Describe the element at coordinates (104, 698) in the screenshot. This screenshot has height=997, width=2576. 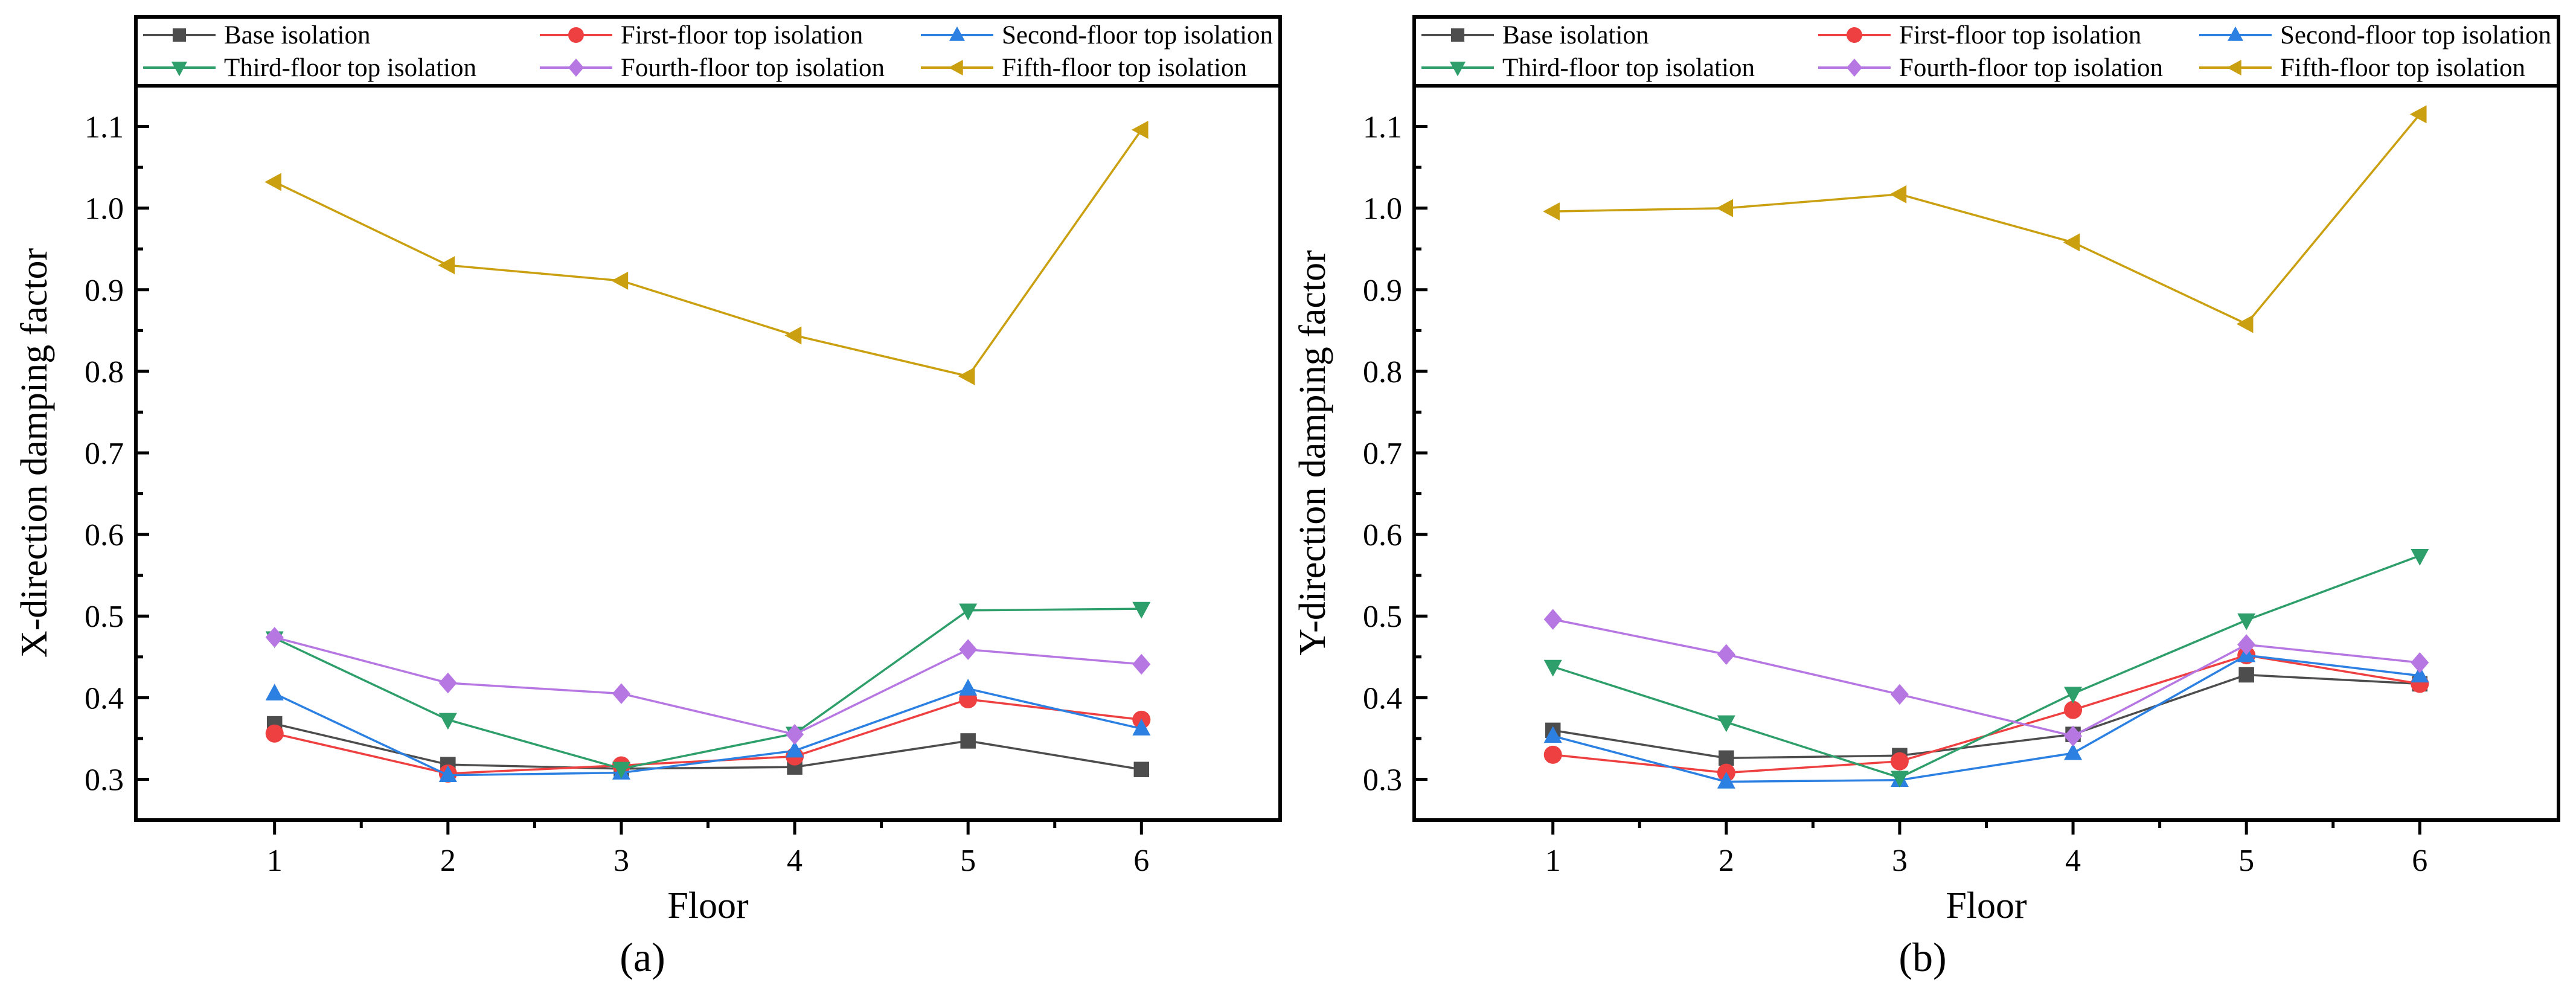
I see `y-tick-label: 0.4` at that location.